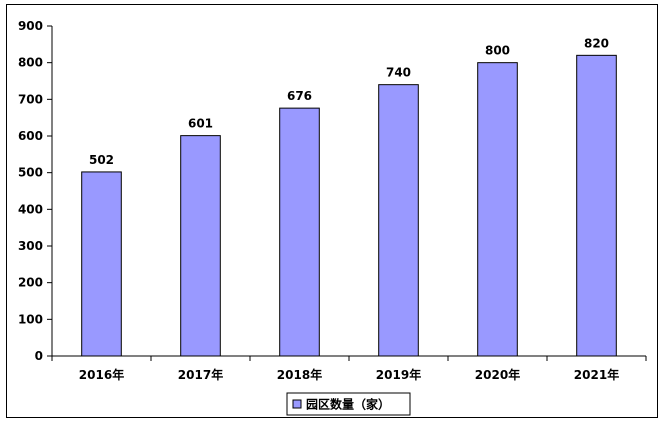  I want to click on data-label: 820, so click(596, 43).